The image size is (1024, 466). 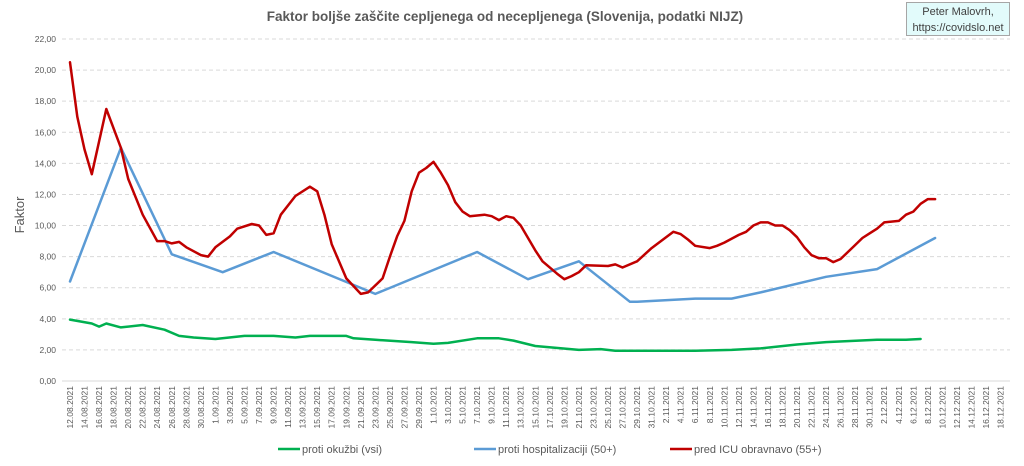 What do you see at coordinates (958, 19) in the screenshot?
I see `author-credit-box: Peter Malovrh, https://covidslo.net` at bounding box center [958, 19].